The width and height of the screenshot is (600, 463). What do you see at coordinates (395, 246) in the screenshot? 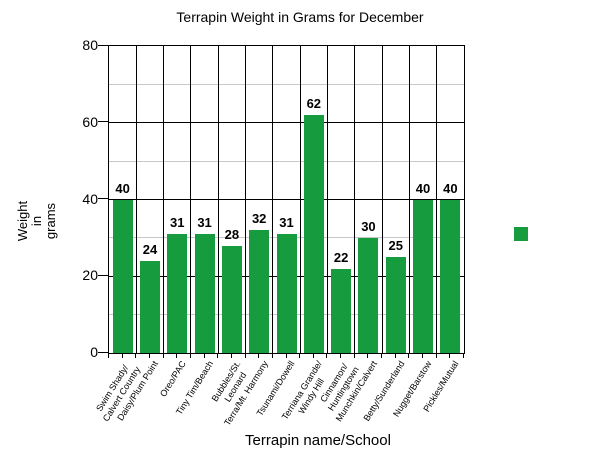
I see `bar-value-label: 25` at bounding box center [395, 246].